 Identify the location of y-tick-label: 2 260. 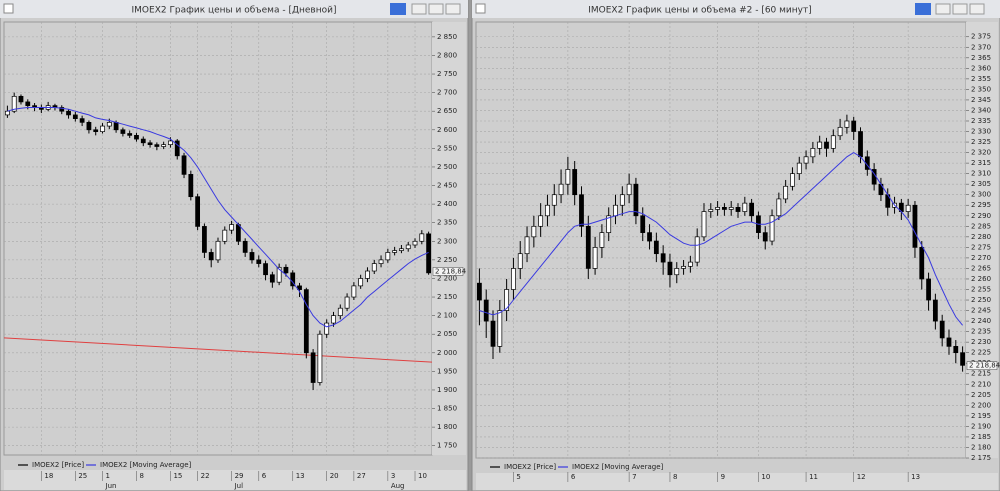
(981, 279).